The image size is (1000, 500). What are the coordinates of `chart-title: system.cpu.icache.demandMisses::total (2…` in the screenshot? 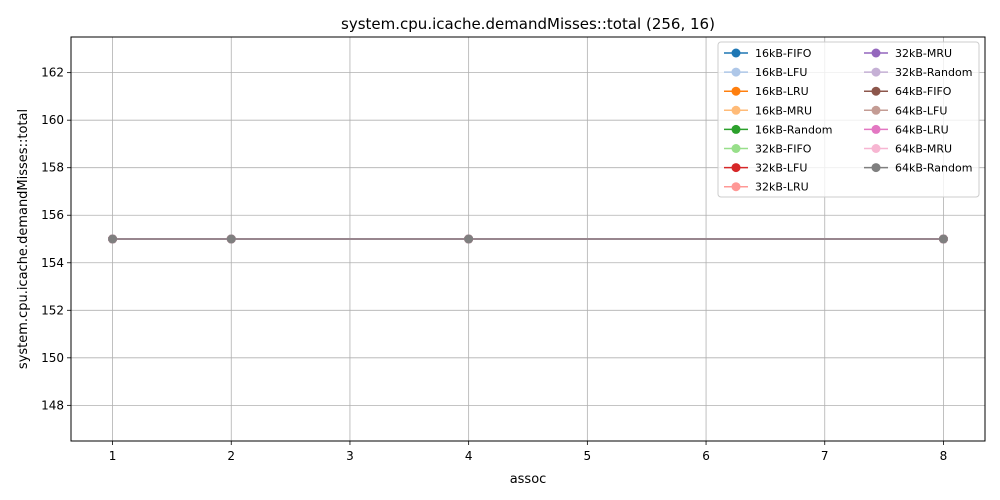 It's located at (528, 24).